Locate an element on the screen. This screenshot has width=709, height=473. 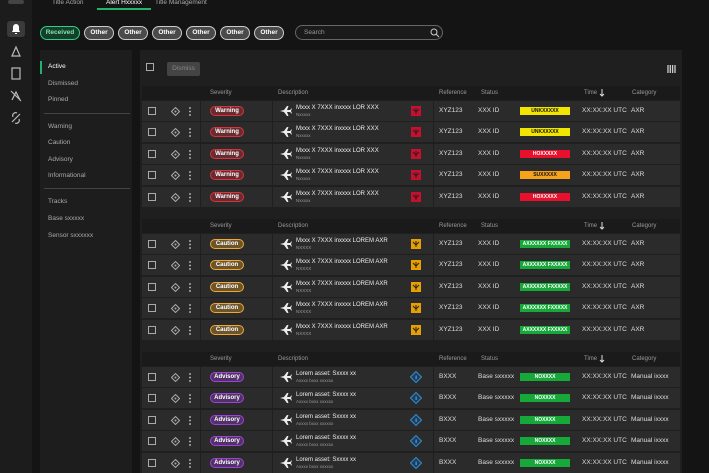
columns-icon is located at coordinates (671, 69).